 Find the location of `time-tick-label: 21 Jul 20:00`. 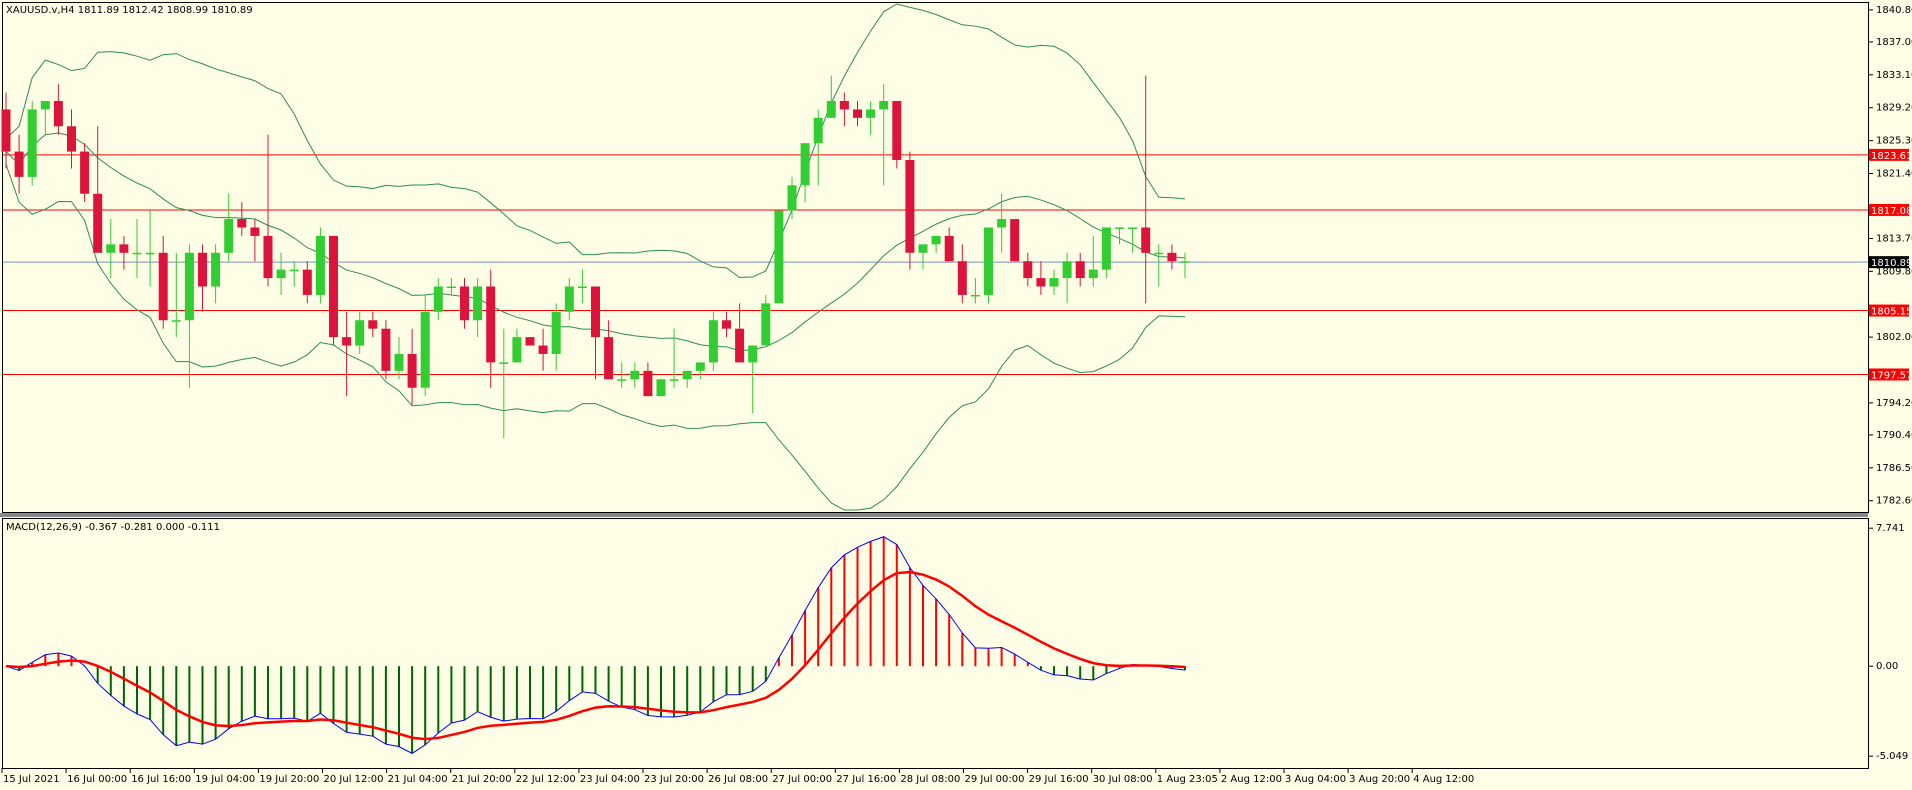

time-tick-label: 21 Jul 20:00 is located at coordinates (482, 779).